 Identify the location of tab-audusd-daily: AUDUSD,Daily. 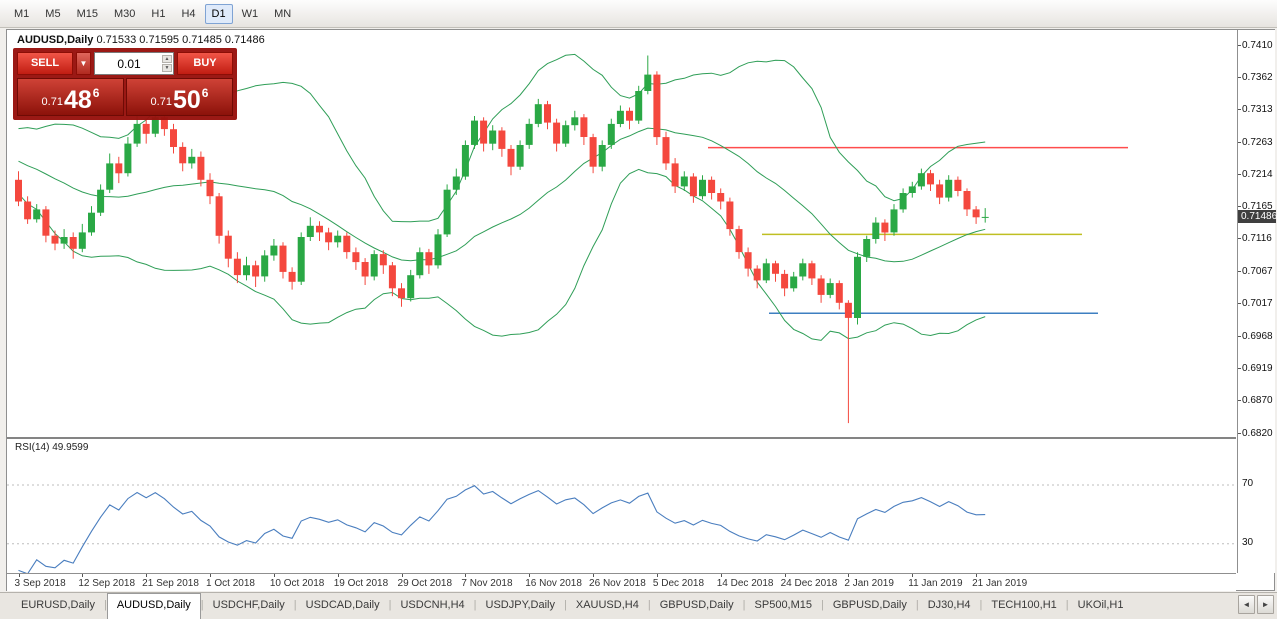
(153, 606).